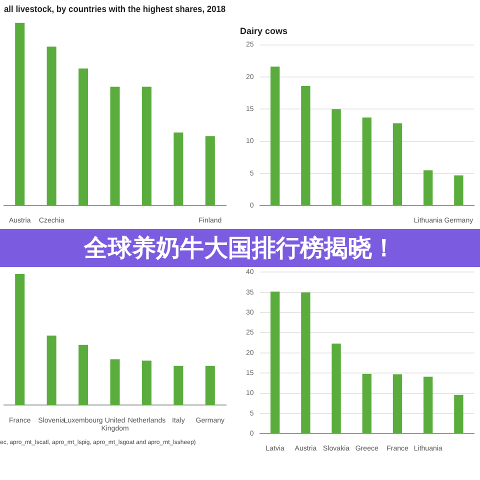 Image resolution: width=480 pixels, height=480 pixels. What do you see at coordinates (240, 248) in the screenshot?
I see `text: 全球养奶牛大国排行榜揭晓！` at bounding box center [240, 248].